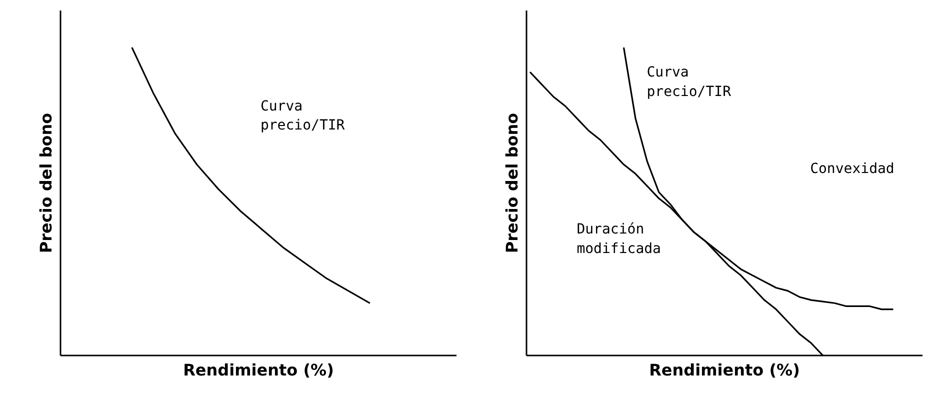 Image resolution: width=936 pixels, height=405 pixels. I want to click on annotation: Duración modificada, so click(618, 239).